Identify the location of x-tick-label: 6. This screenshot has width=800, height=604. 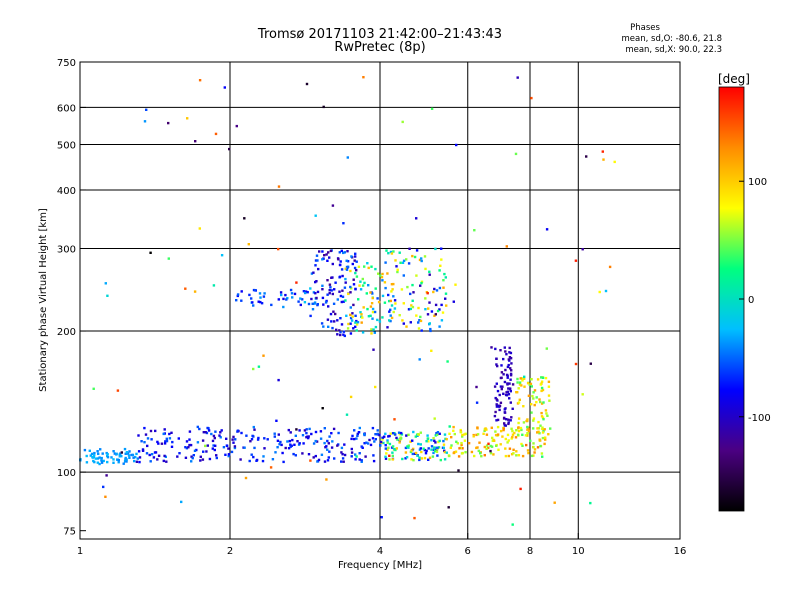
(468, 551).